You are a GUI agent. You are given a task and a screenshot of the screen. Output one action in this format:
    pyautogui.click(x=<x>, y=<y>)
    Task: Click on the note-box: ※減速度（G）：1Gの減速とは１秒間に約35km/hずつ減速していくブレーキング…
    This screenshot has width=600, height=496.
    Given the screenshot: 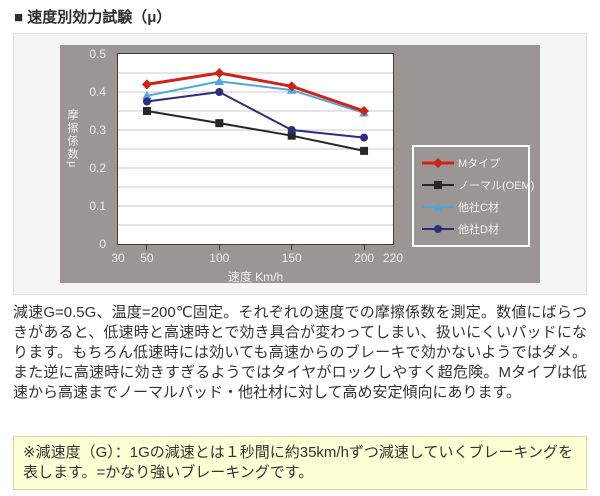 What is the action you would take?
    pyautogui.click(x=300, y=463)
    